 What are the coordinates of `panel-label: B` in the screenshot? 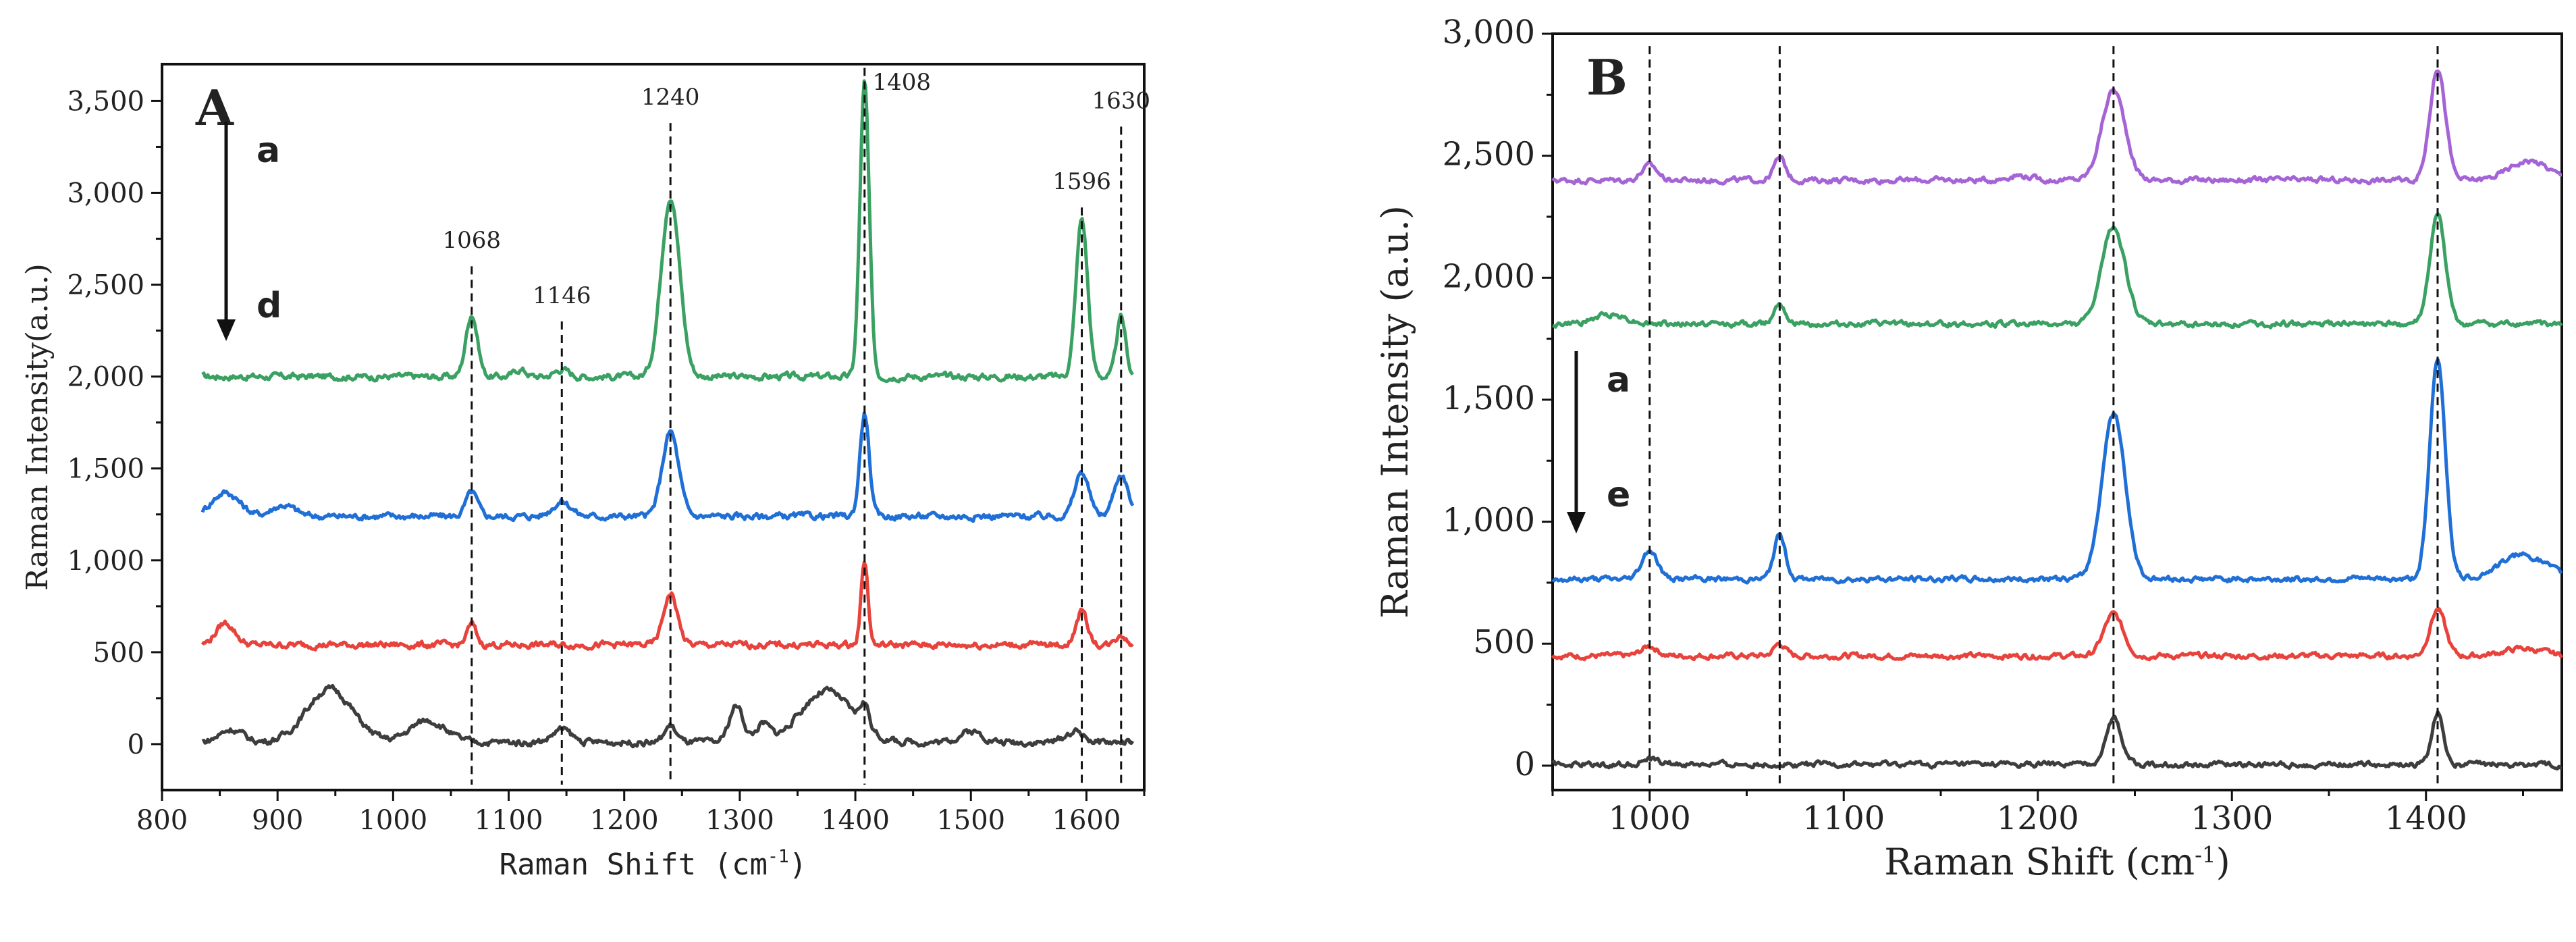 It's located at (1607, 78).